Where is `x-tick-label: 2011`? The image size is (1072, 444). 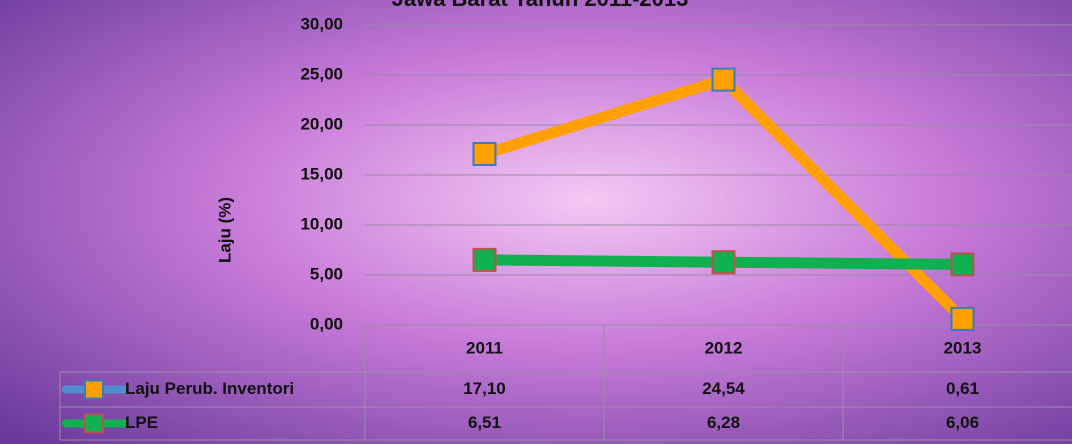
x-tick-label: 2011 is located at coordinates (484, 347).